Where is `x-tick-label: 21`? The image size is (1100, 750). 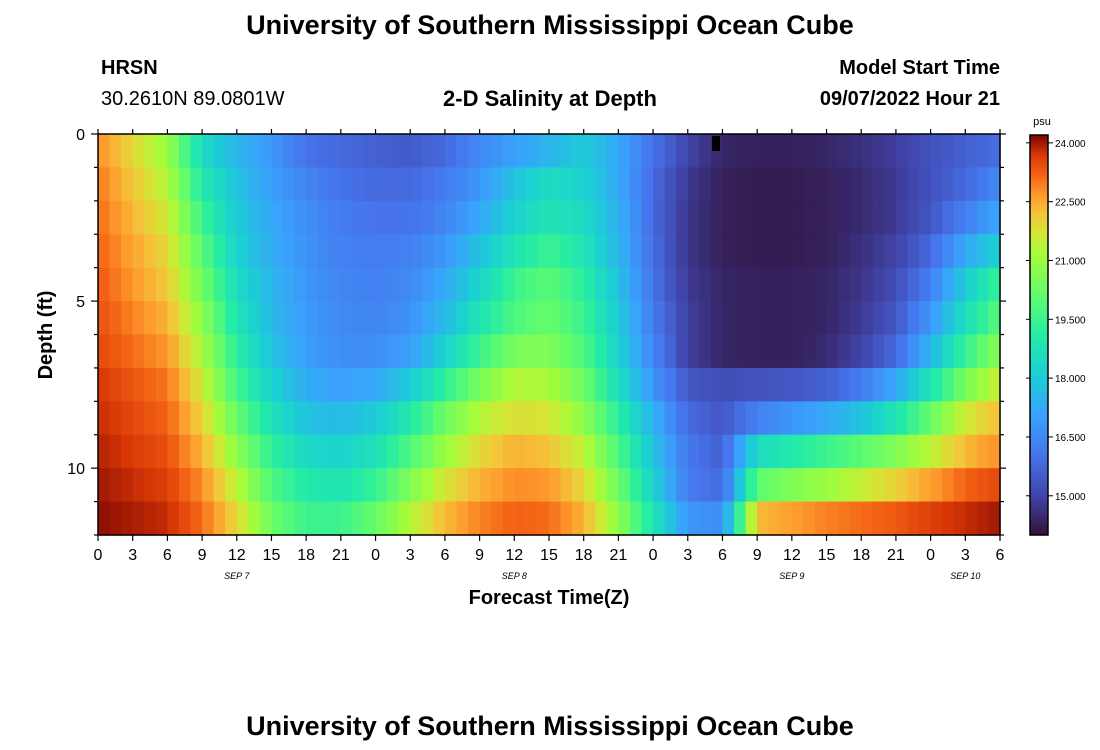 x-tick-label: 21 is located at coordinates (896, 555).